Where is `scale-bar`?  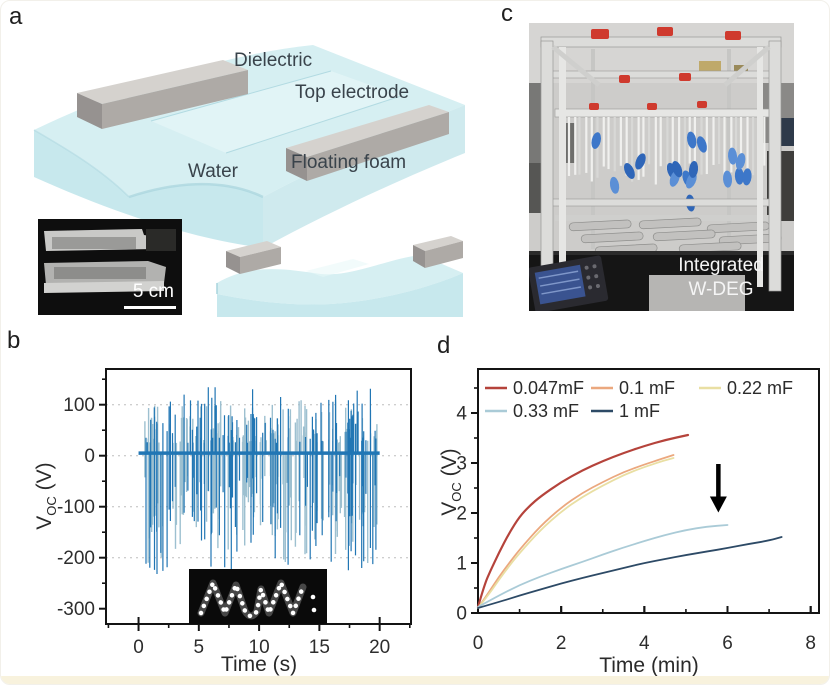 scale-bar is located at coordinates (150, 307).